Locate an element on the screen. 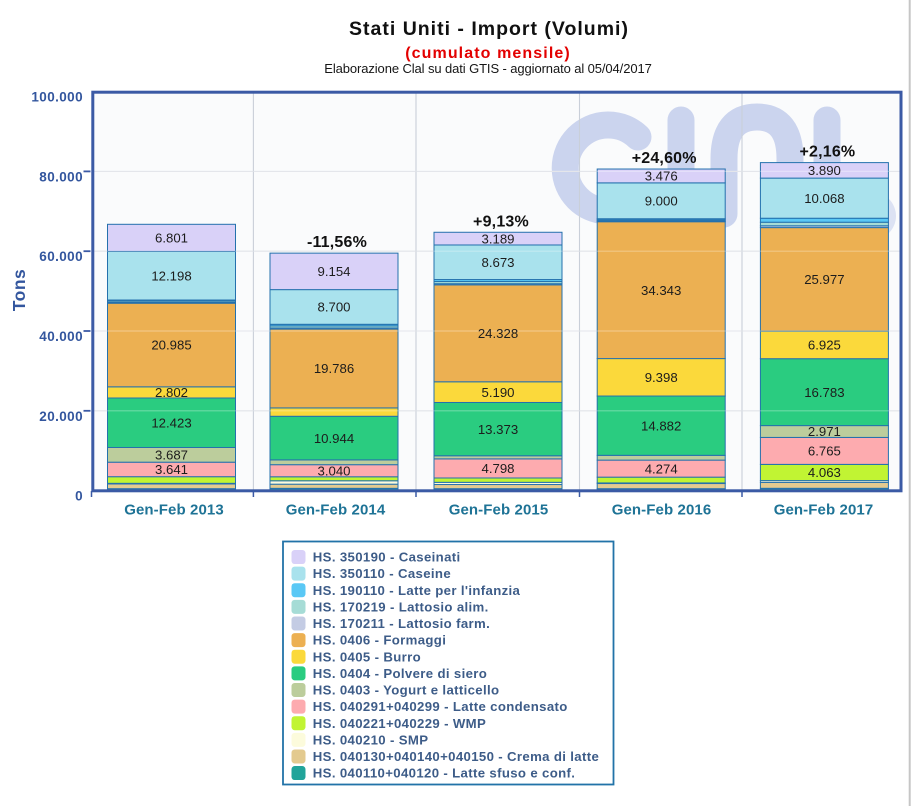 This screenshot has width=911, height=806. svg-text: HS. 040221+040229 - WMP is located at coordinates (399, 723).